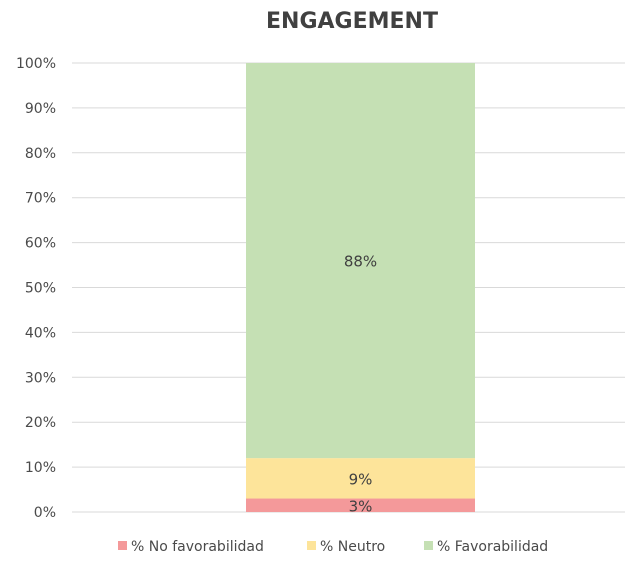 The image size is (638, 566). Describe the element at coordinates (352, 547) in the screenshot. I see `legend-label: % Neutro` at that location.